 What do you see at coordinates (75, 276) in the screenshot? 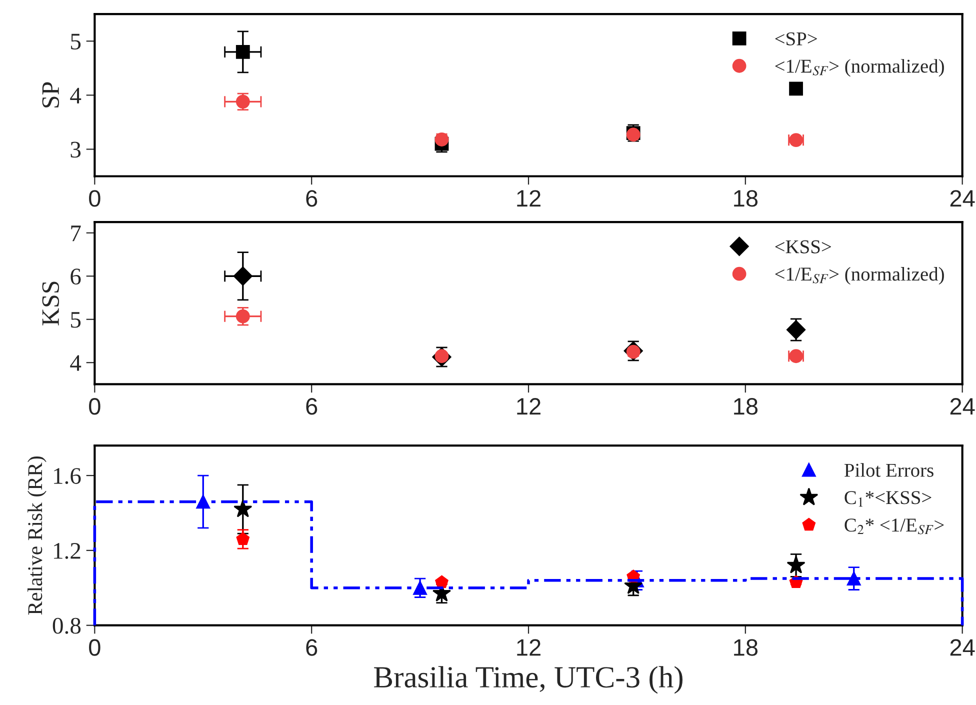
I see `y-tick-label: 6` at bounding box center [75, 276].